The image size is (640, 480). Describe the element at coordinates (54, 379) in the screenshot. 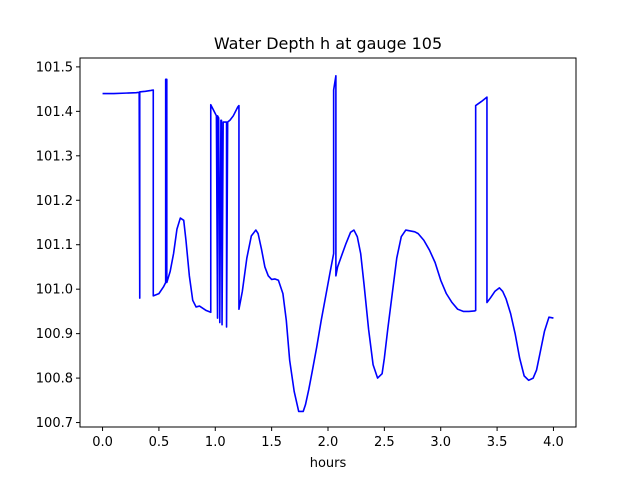

I see `y-tick-label: 100.8` at that location.